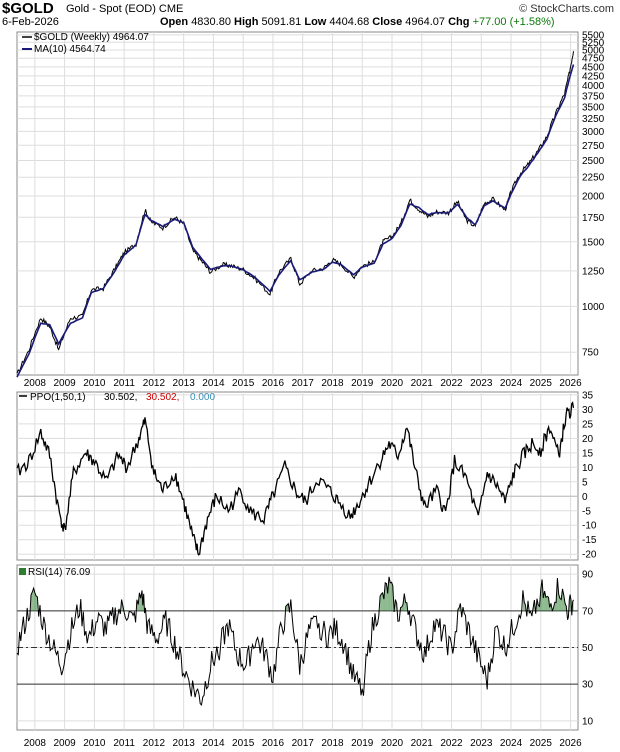  Describe the element at coordinates (481, 383) in the screenshot. I see `x-tick-label: 2023` at that location.